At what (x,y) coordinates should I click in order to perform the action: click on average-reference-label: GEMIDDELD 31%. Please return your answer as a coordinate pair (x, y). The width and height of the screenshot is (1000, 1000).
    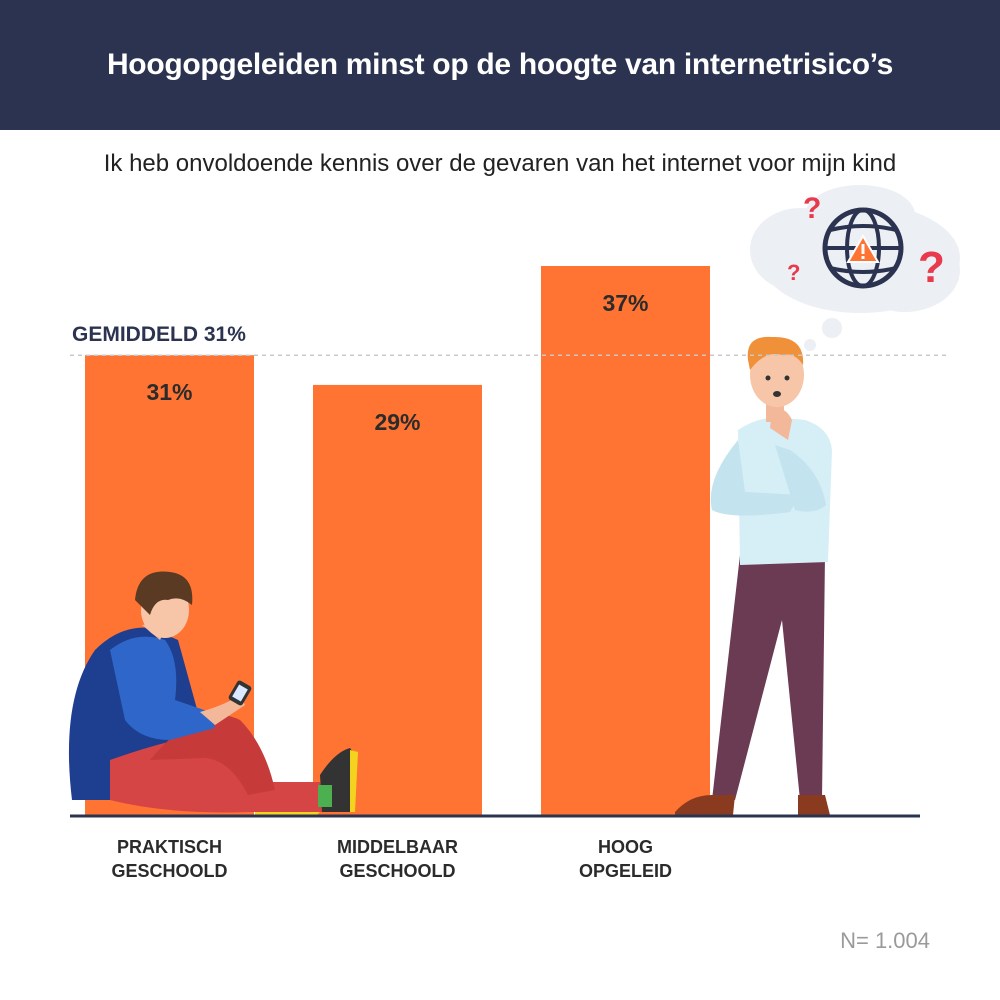
    Looking at the image, I should click on (159, 334).